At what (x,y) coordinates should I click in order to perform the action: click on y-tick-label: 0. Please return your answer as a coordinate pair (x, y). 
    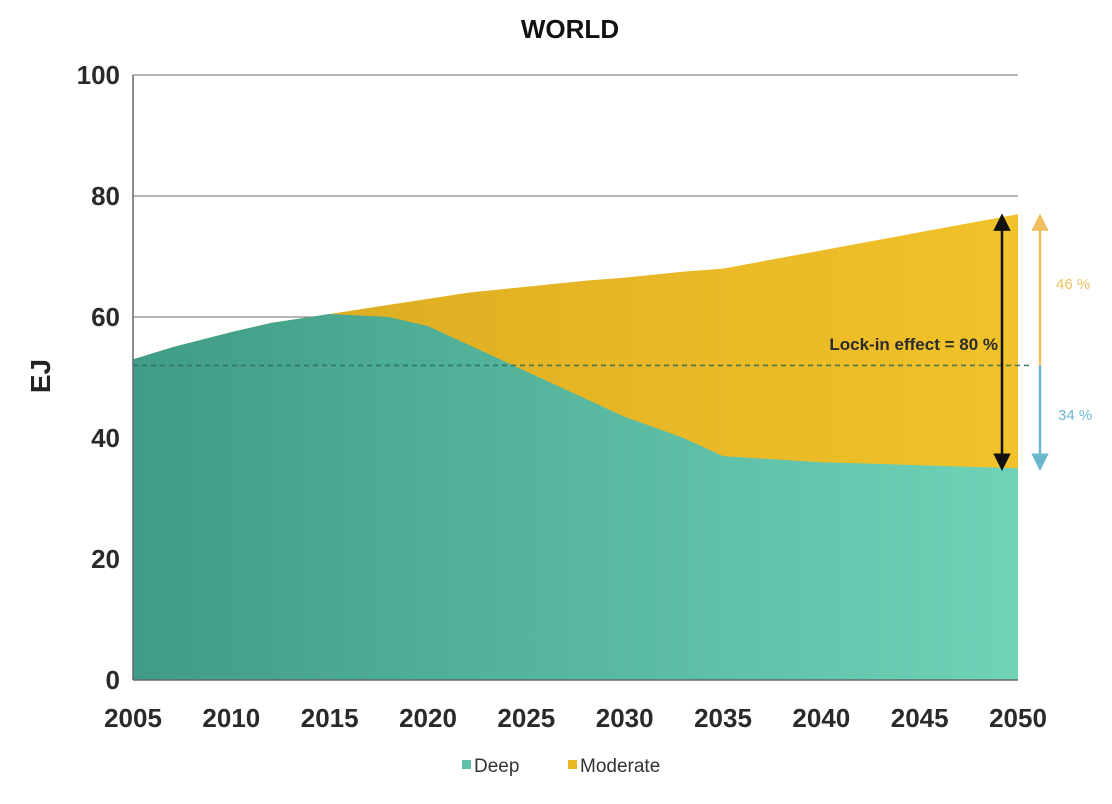
    Looking at the image, I should click on (113, 680).